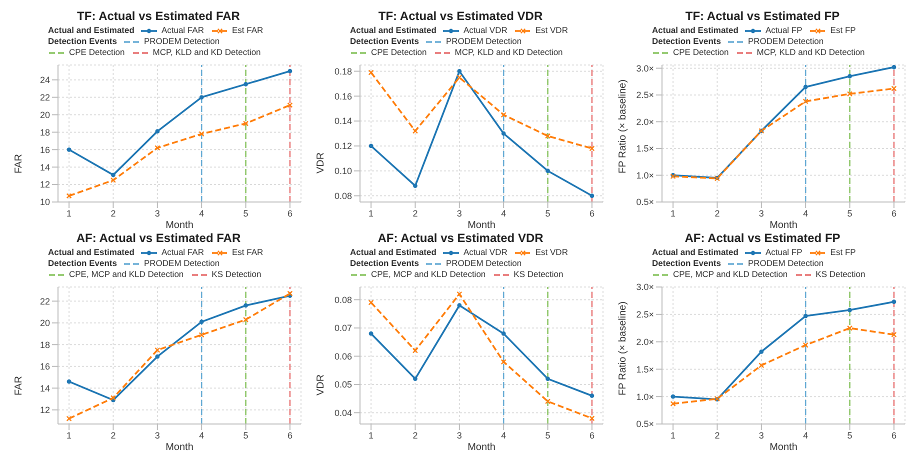 This screenshot has width=921, height=460. What do you see at coordinates (45, 132) in the screenshot?
I see `y-tick-label: 18` at bounding box center [45, 132].